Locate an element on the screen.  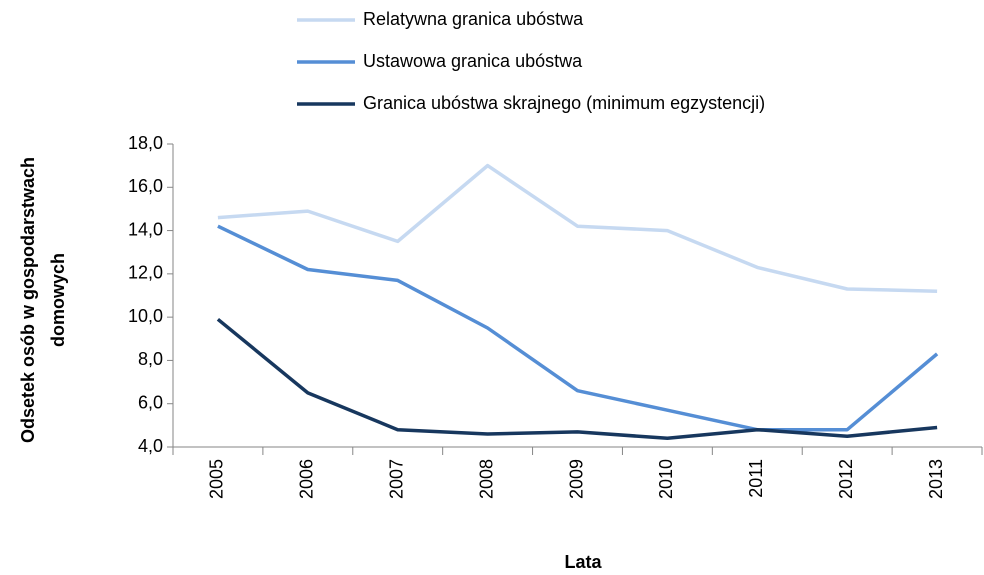
y-tick-label: 8,0 is located at coordinates (150, 359).